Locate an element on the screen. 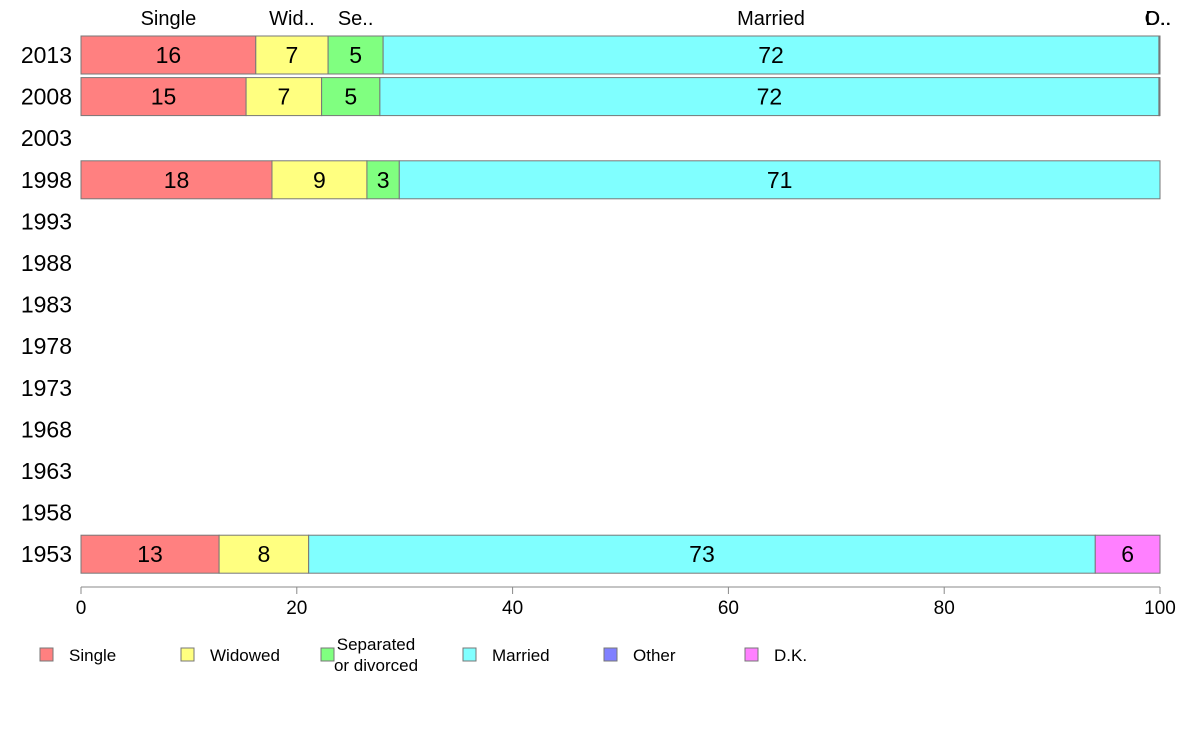  data-label: 73 is located at coordinates (702, 554).